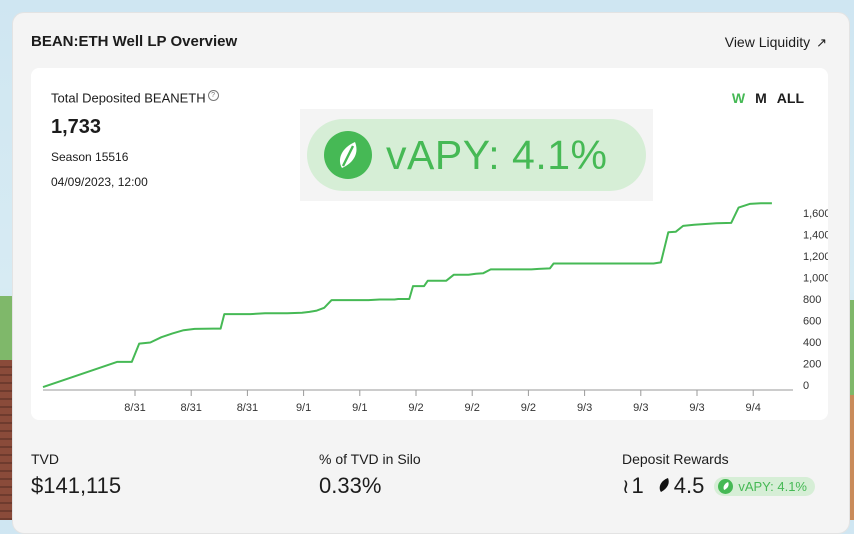 This screenshot has width=854, height=534. What do you see at coordinates (815, 257) in the screenshot?
I see `y-tick-label: 1,200` at bounding box center [815, 257].